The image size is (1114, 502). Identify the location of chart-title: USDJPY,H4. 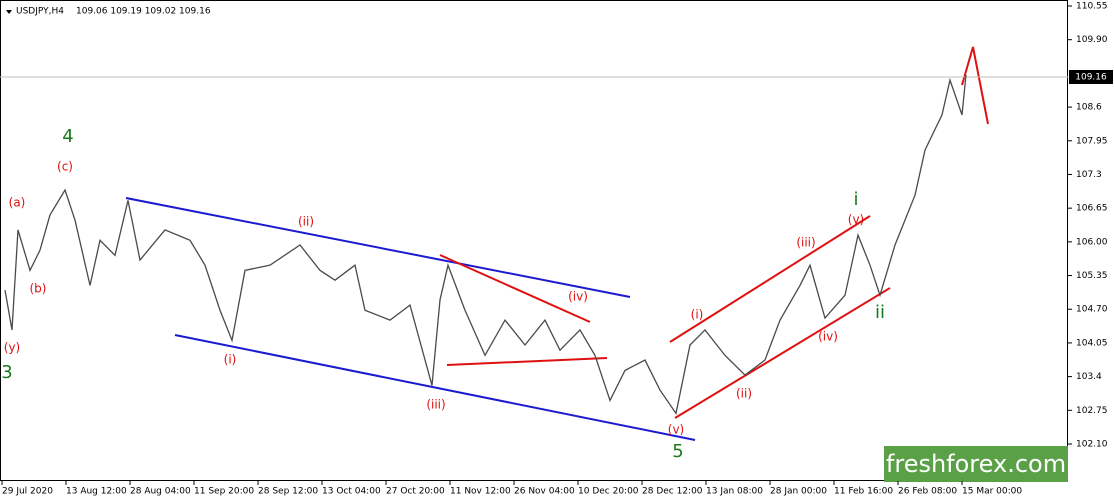
(40, 12).